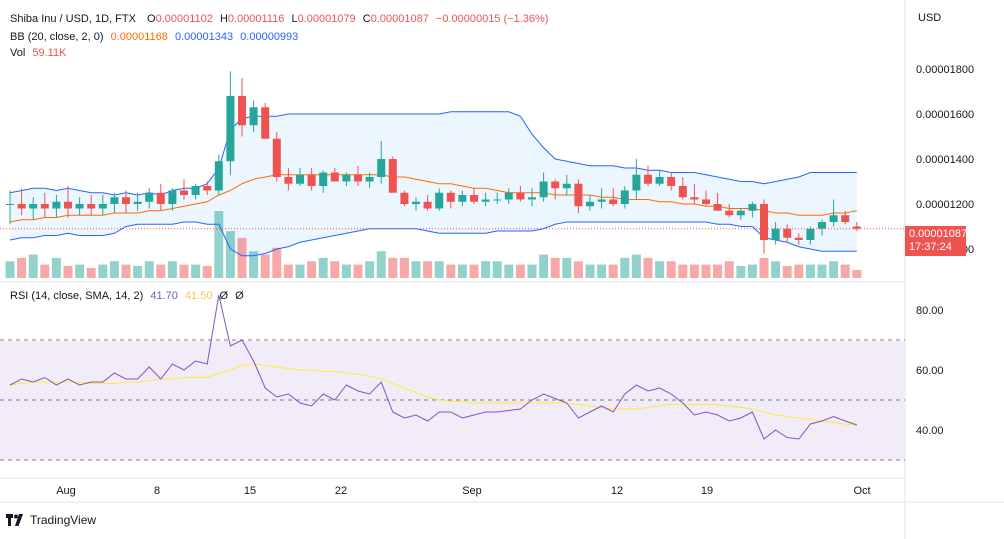 The image size is (1004, 539). Describe the element at coordinates (239, 296) in the screenshot. I see `rsi-extra-2: Ø` at that location.